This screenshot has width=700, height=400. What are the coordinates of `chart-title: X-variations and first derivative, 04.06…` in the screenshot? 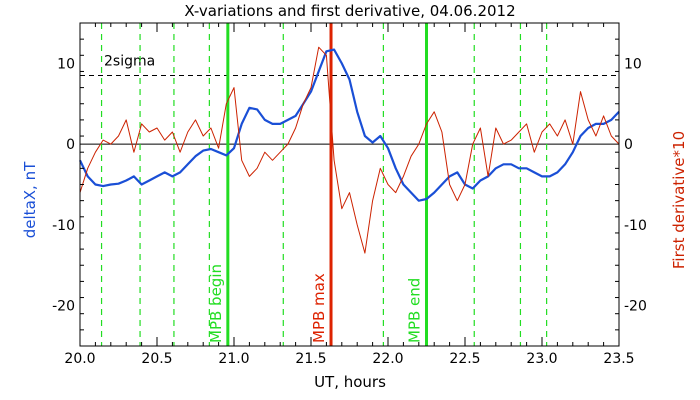 It's located at (349, 11).